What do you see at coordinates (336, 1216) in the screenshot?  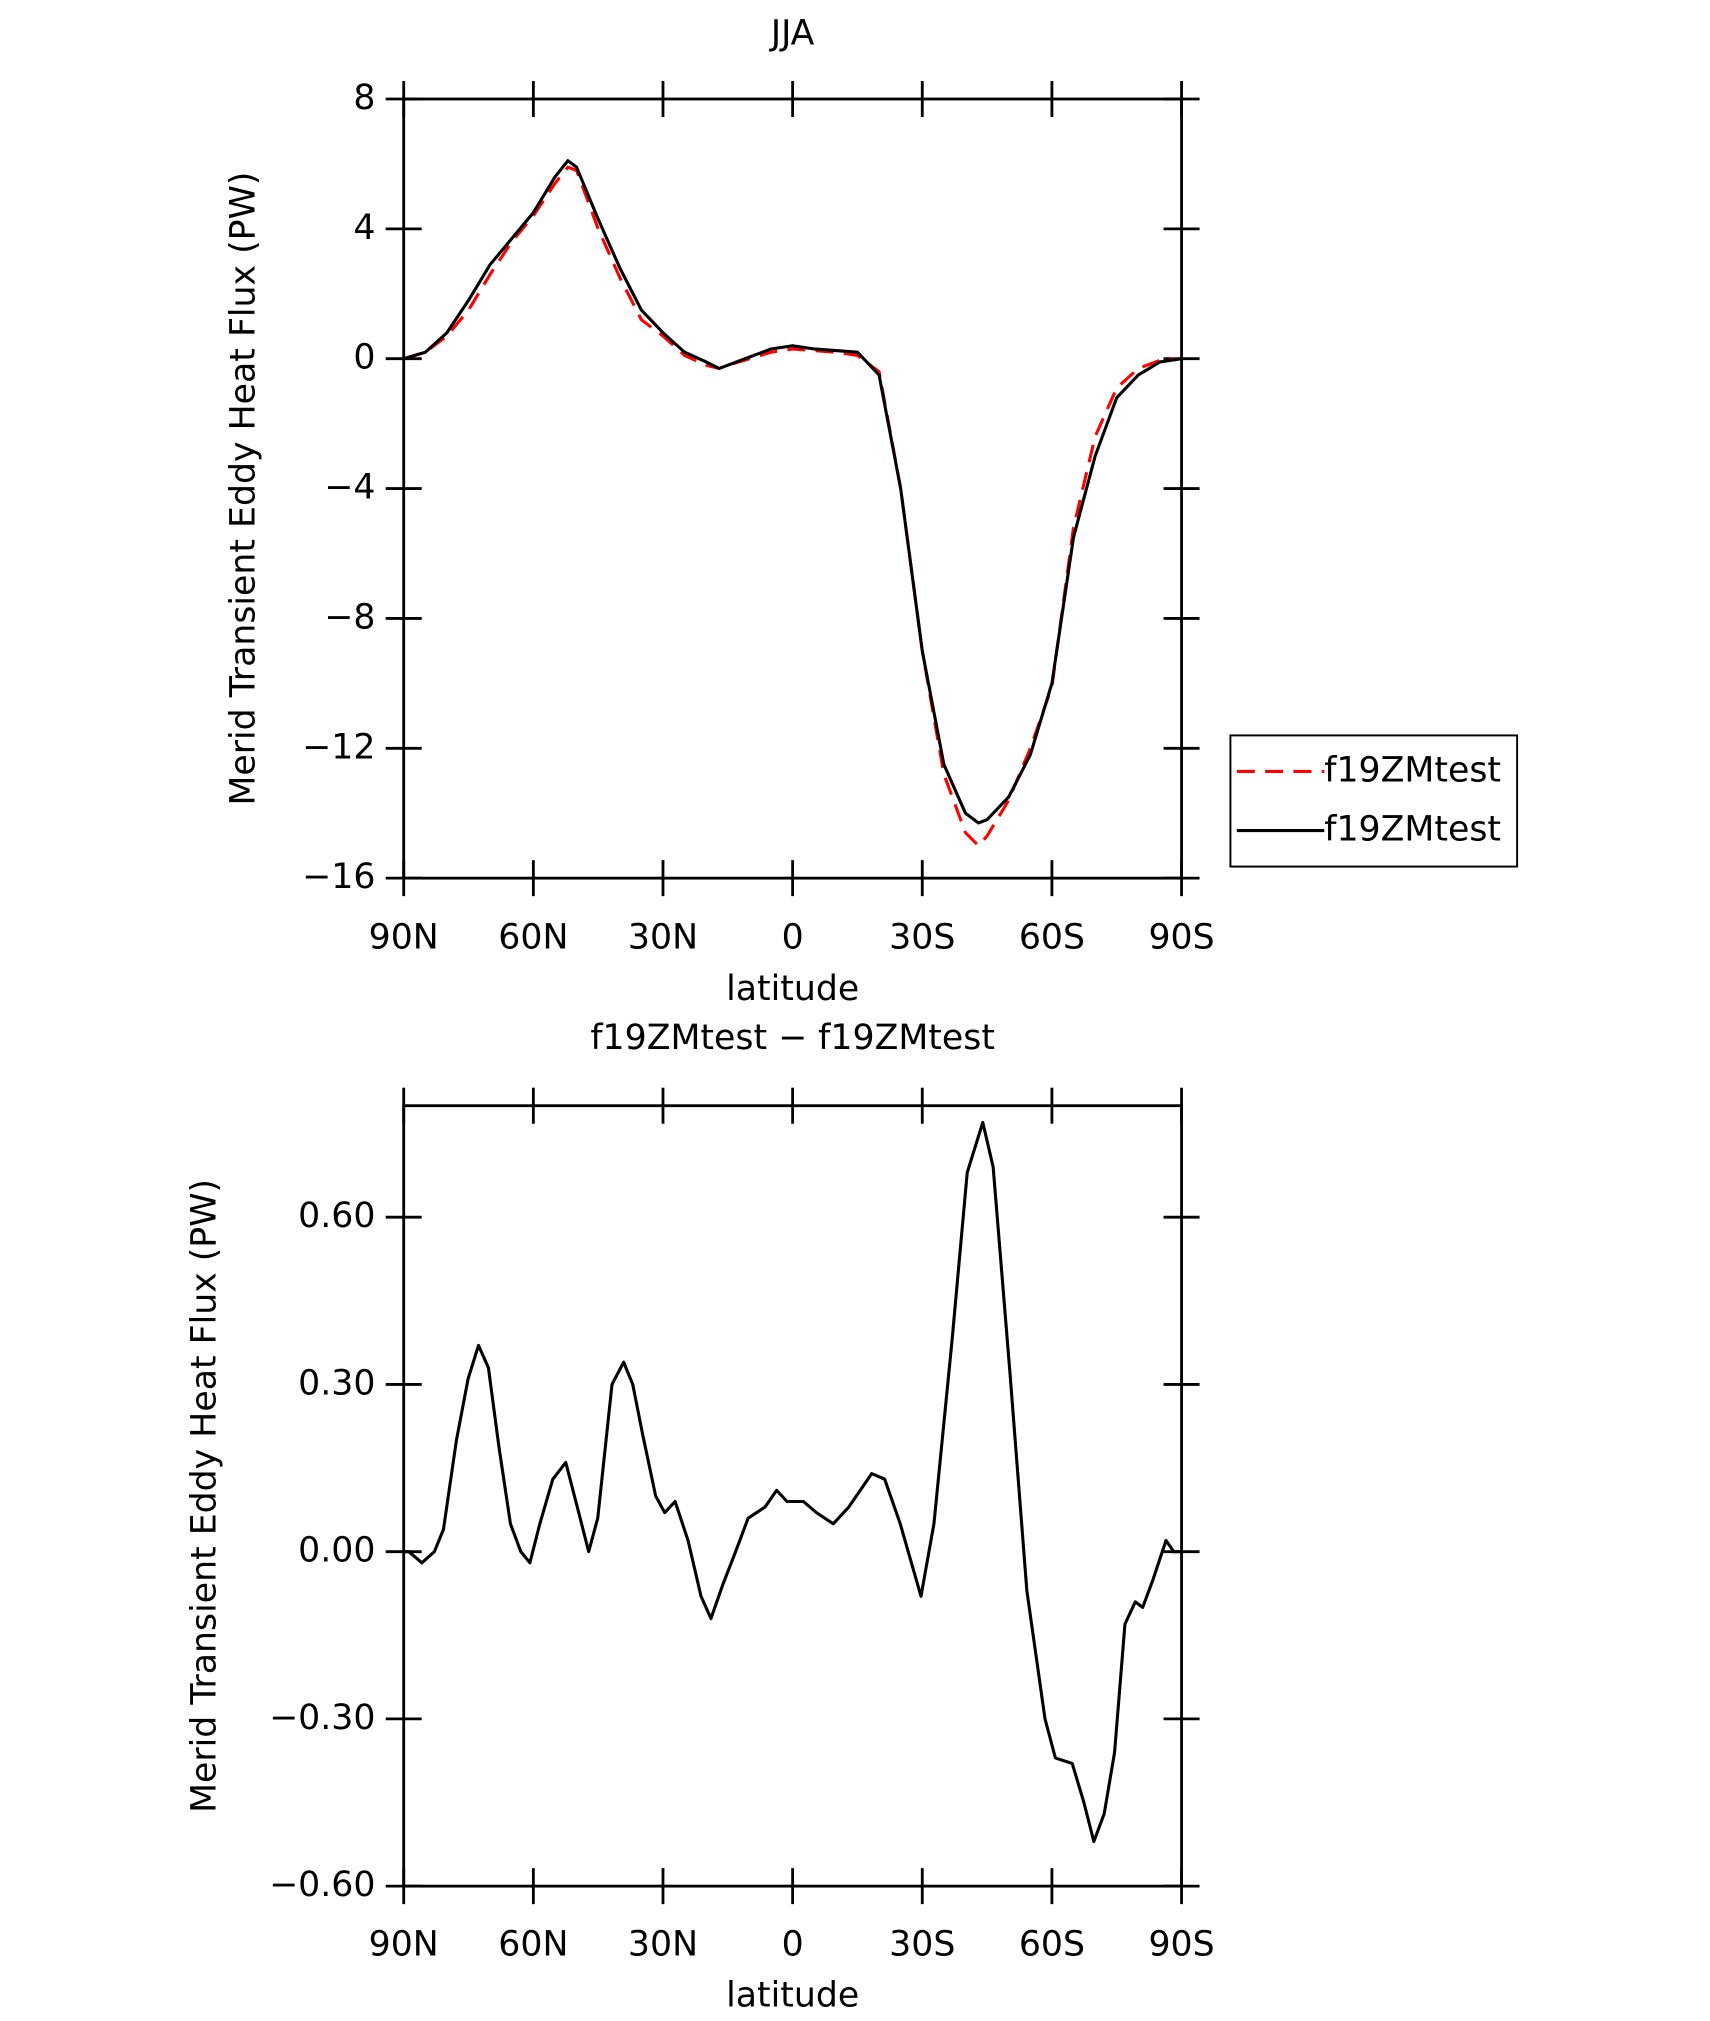 I see `y-tick-label: 0.60` at bounding box center [336, 1216].